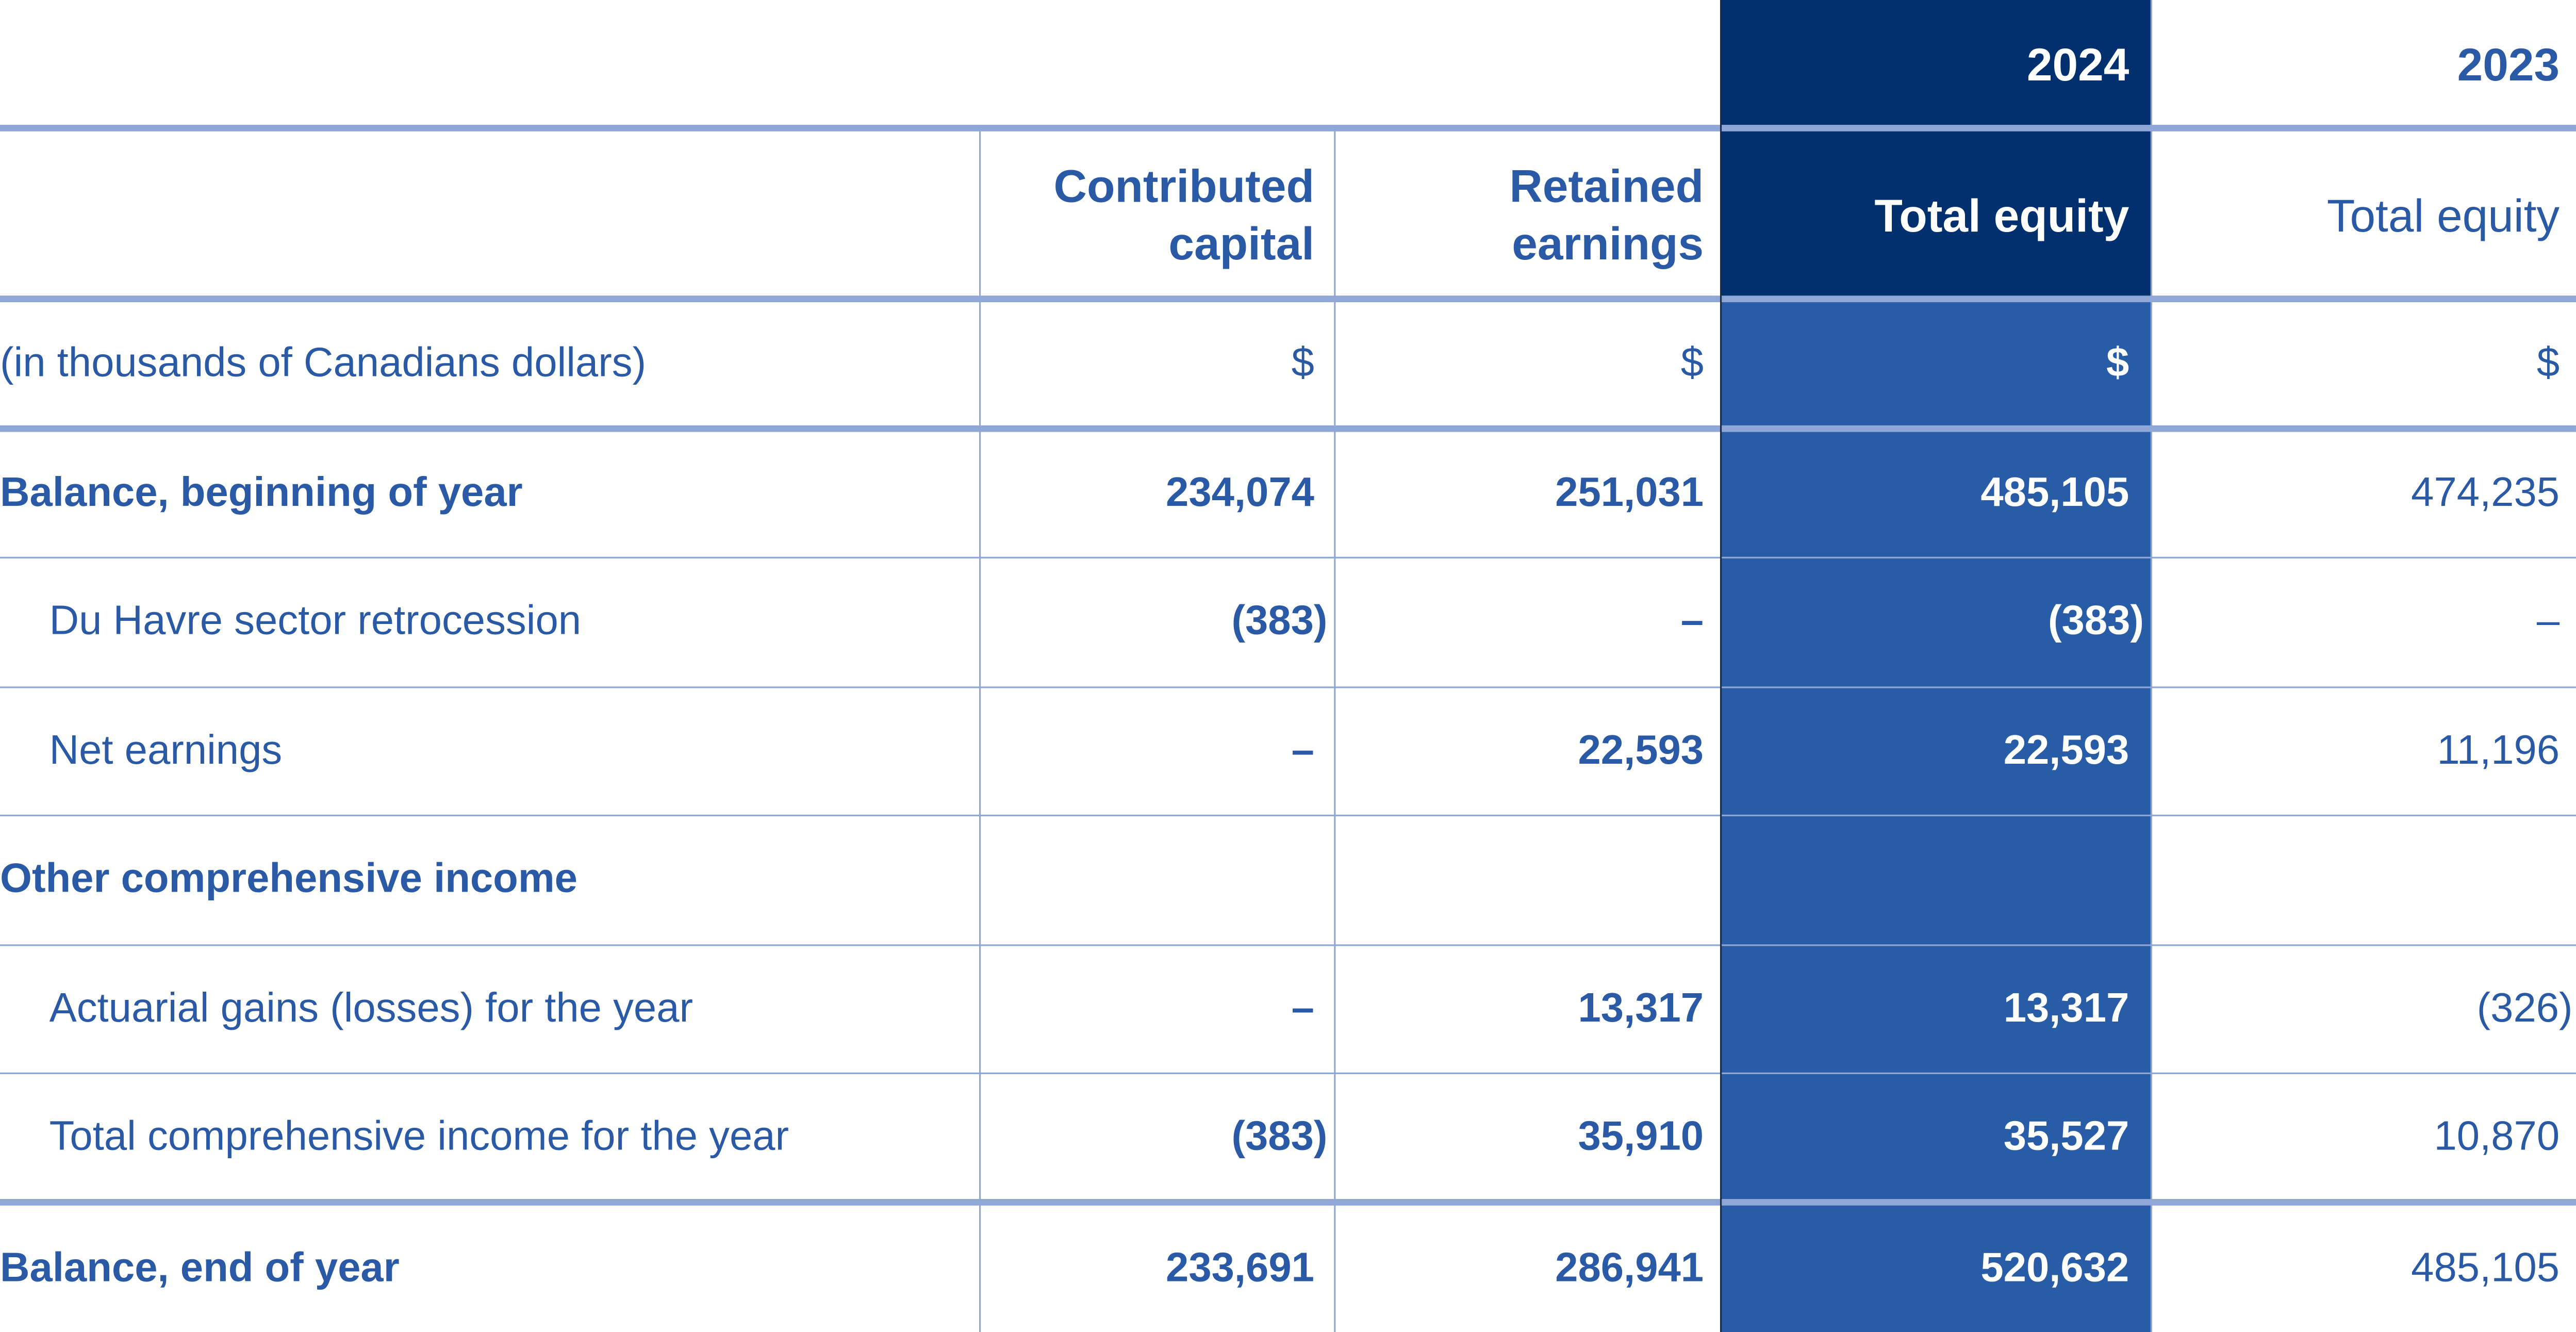  What do you see at coordinates (1288, 428) in the screenshot?
I see `rule-under-units` at bounding box center [1288, 428].